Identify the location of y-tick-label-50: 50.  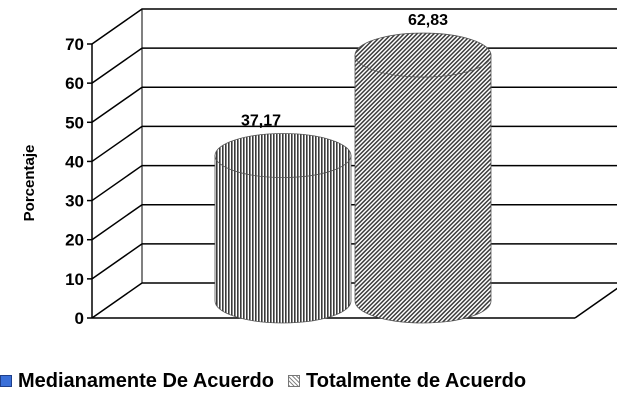
(74, 122).